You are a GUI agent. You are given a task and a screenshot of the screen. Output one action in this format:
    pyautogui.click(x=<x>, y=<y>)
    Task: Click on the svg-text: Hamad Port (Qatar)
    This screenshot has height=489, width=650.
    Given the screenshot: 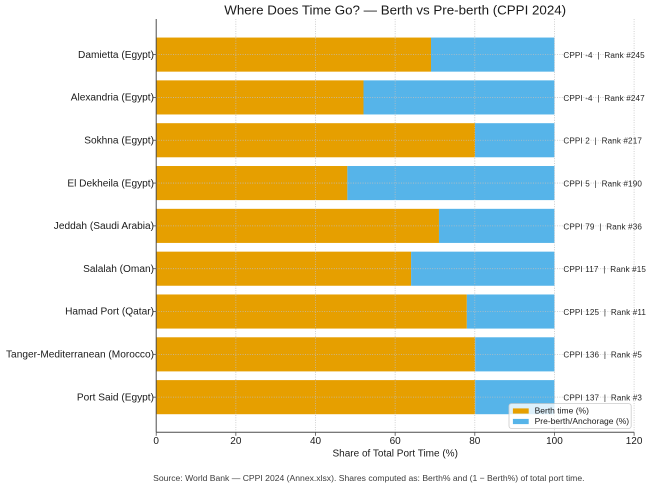 What is the action you would take?
    pyautogui.click(x=109, y=312)
    